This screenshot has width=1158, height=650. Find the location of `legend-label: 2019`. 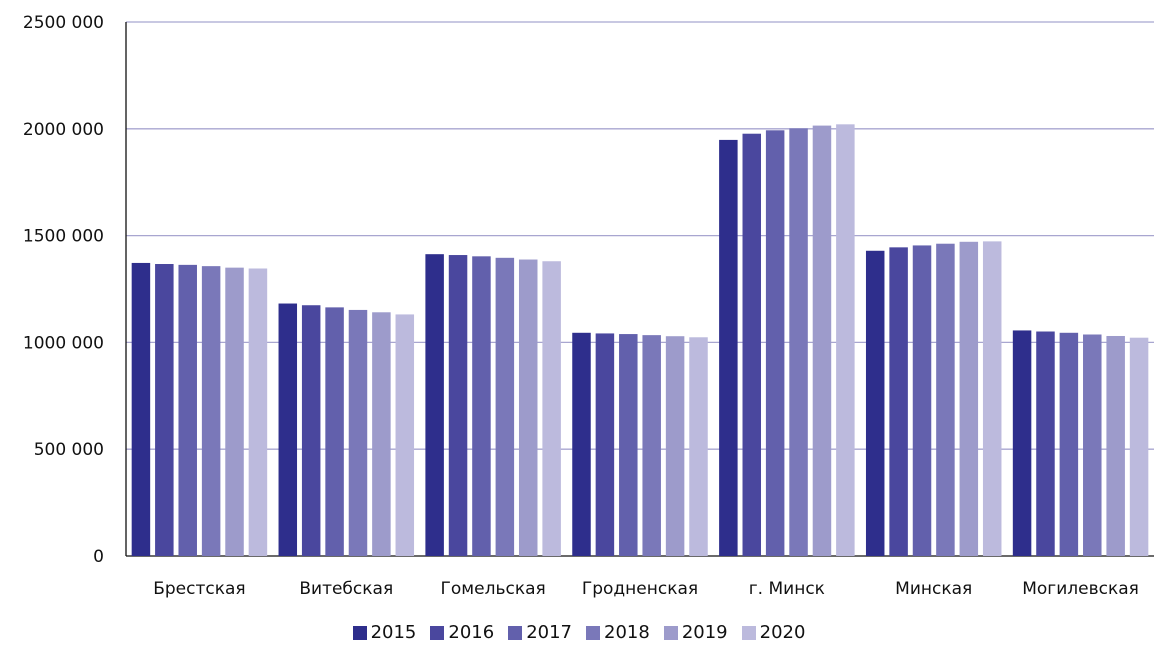

legend-label: 2019 is located at coordinates (704, 632).